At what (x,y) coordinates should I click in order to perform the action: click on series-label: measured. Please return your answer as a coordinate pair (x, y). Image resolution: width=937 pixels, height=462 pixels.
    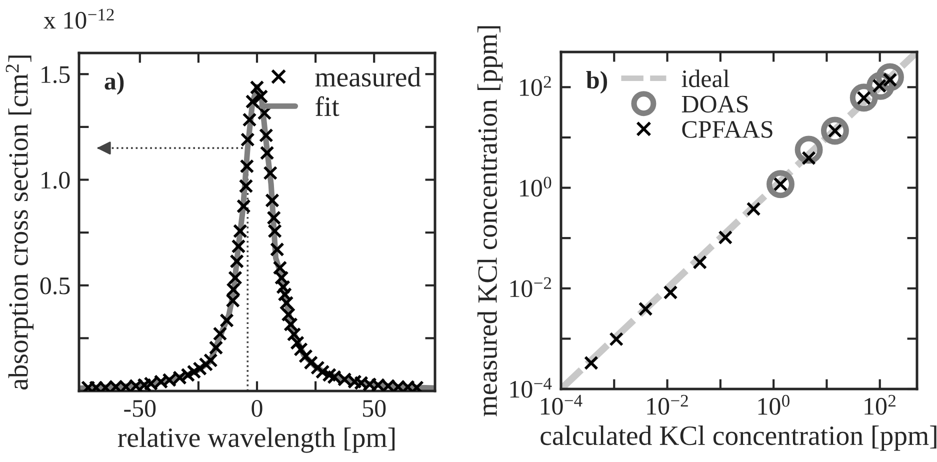
    Looking at the image, I should click on (368, 77).